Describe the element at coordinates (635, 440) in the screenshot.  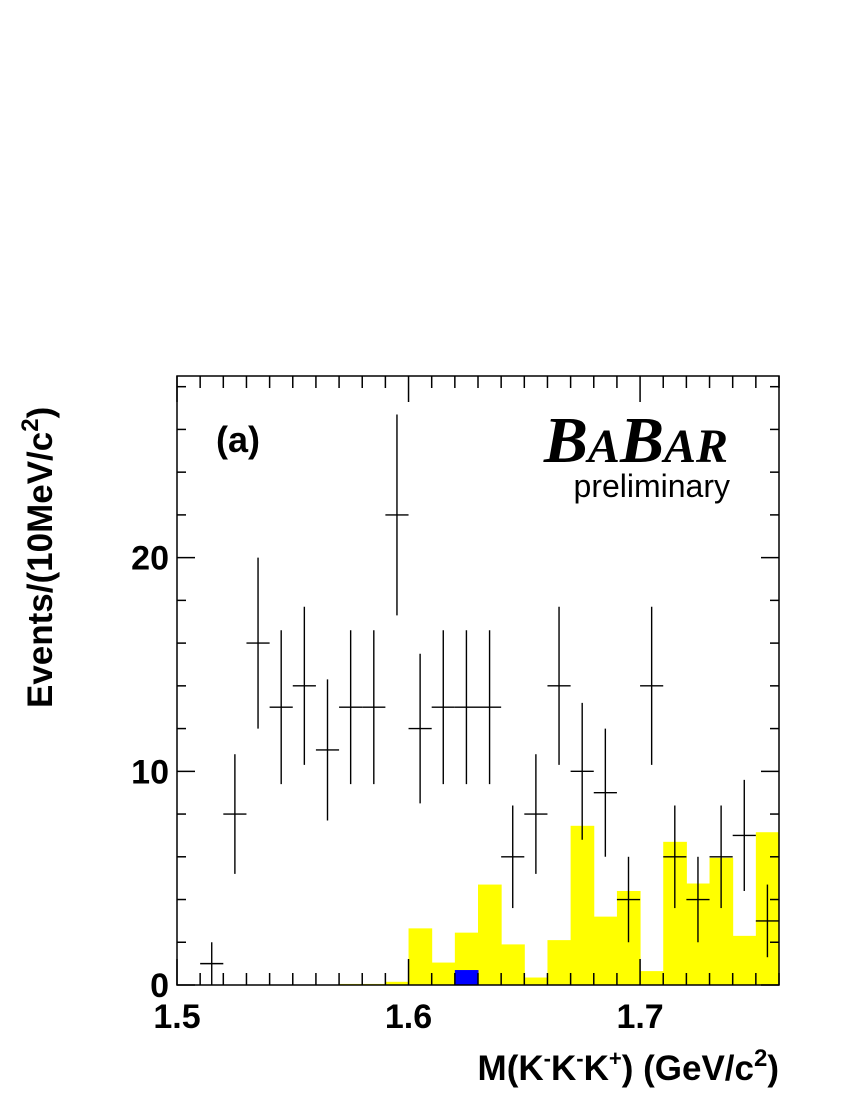
I see `babar-logo: BABAR` at that location.